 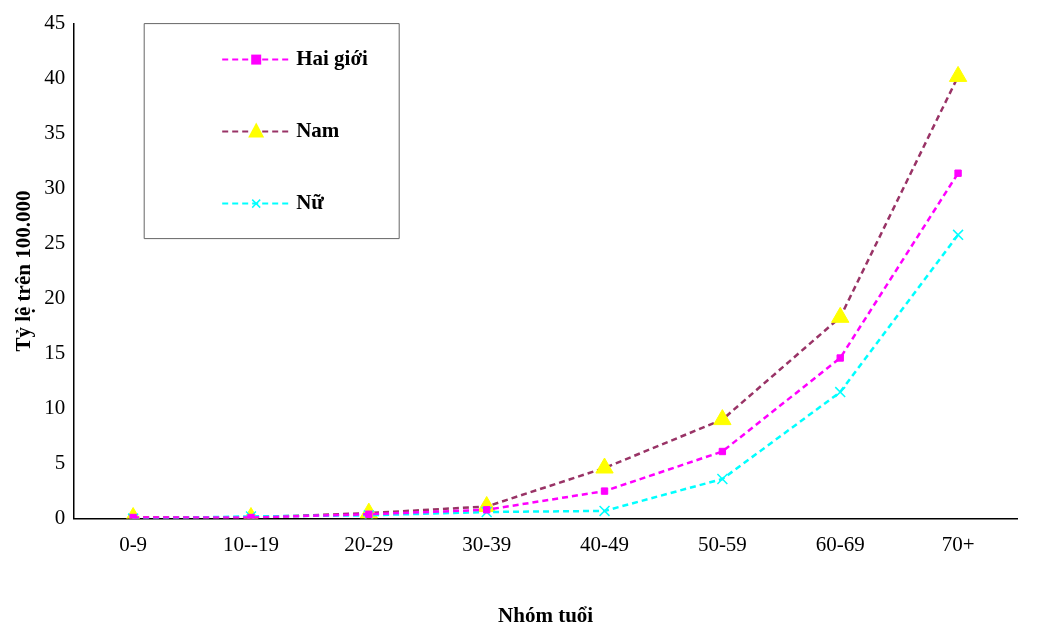 I want to click on y-tick-label: 25, so click(x=55, y=242).